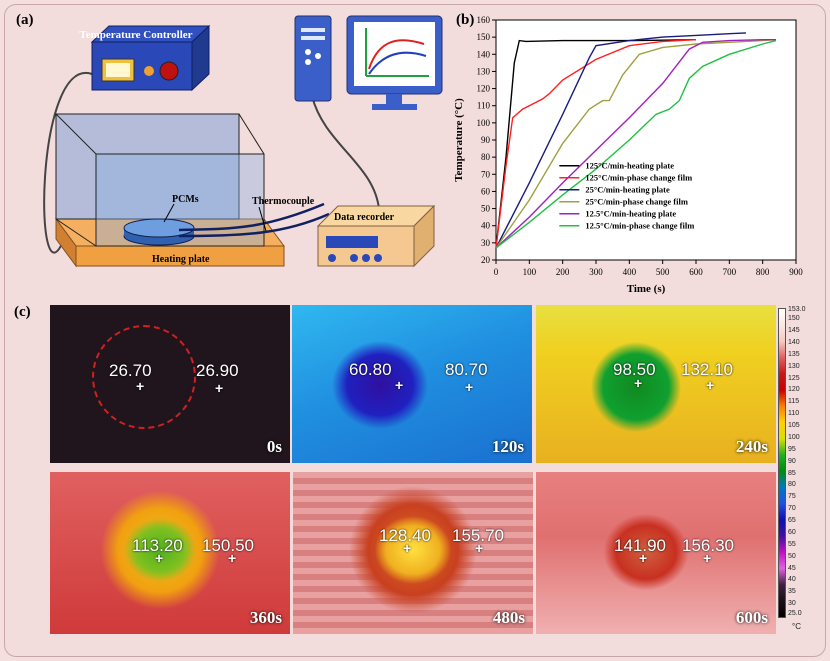 Image resolution: width=830 pixels, height=661 pixels. Describe the element at coordinates (364, 217) in the screenshot. I see `label-data-recorder: Data recorder` at that location.